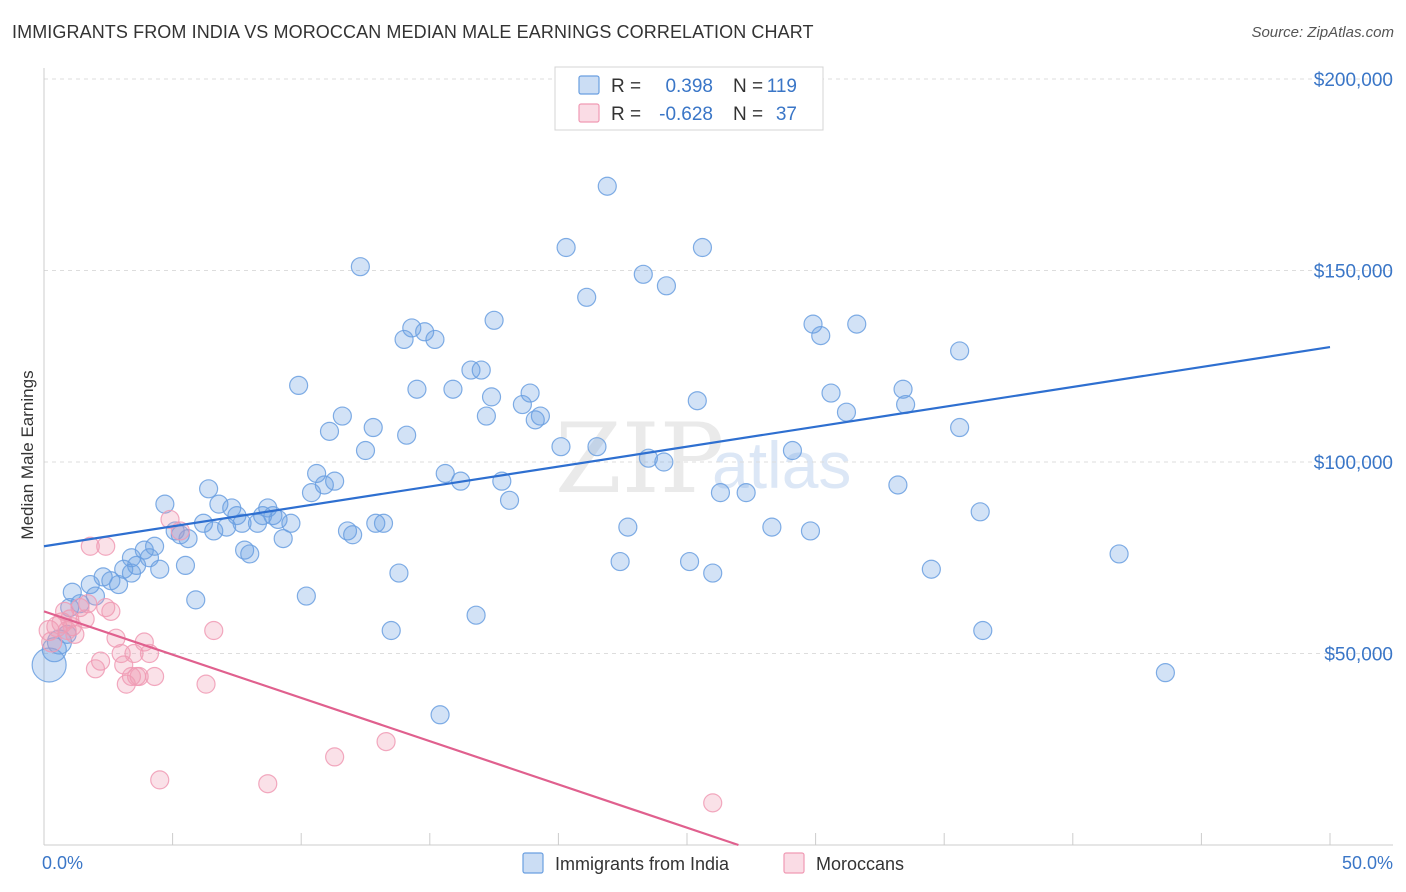 This screenshot has height=892, width=1406. I want to click on bottom-legend: Immigrants from India Moroccans, so click(713, 863).